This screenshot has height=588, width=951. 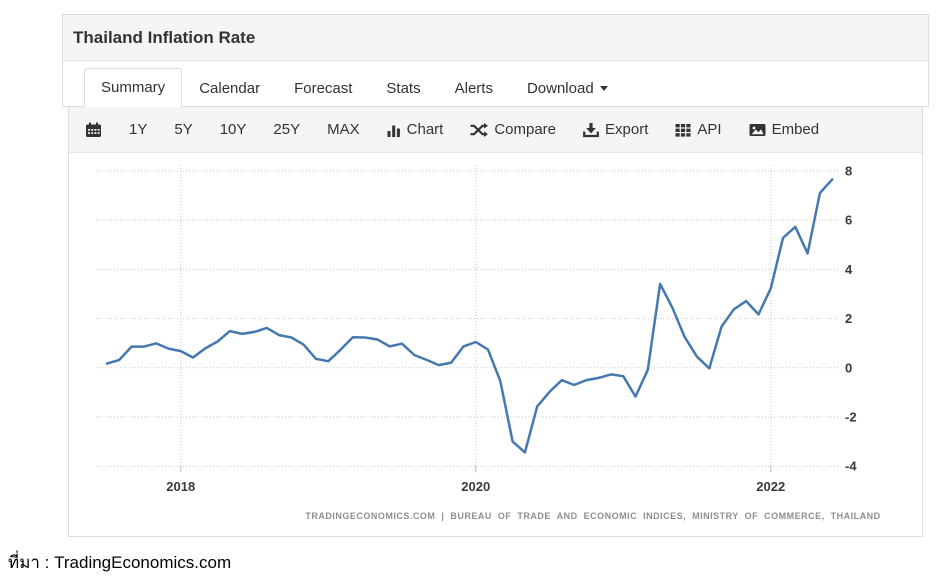 I want to click on tab-forecast: Forecast, so click(x=323, y=88).